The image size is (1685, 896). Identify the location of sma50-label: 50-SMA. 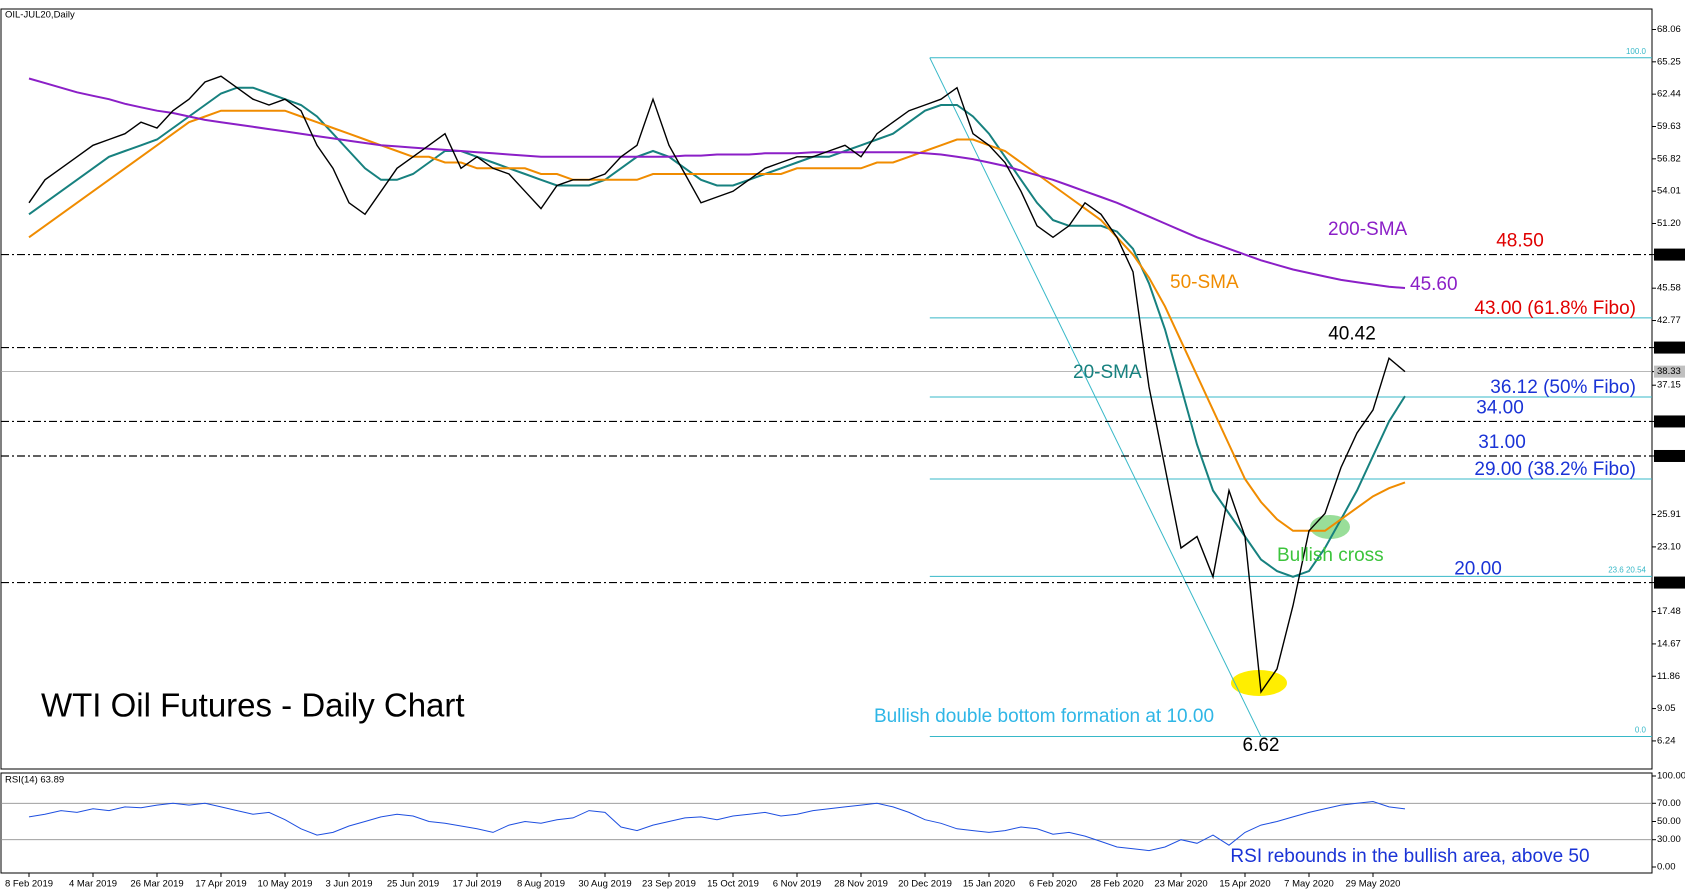
(1204, 282).